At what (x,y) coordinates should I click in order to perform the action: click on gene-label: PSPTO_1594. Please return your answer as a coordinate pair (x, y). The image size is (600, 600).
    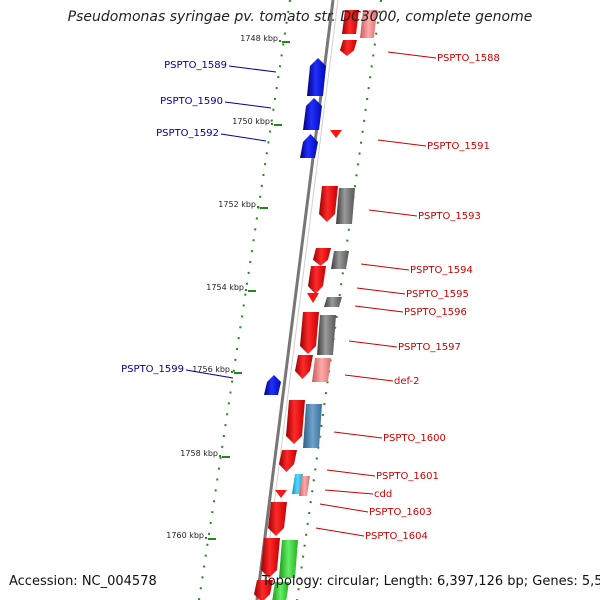
    Looking at the image, I should click on (441, 270).